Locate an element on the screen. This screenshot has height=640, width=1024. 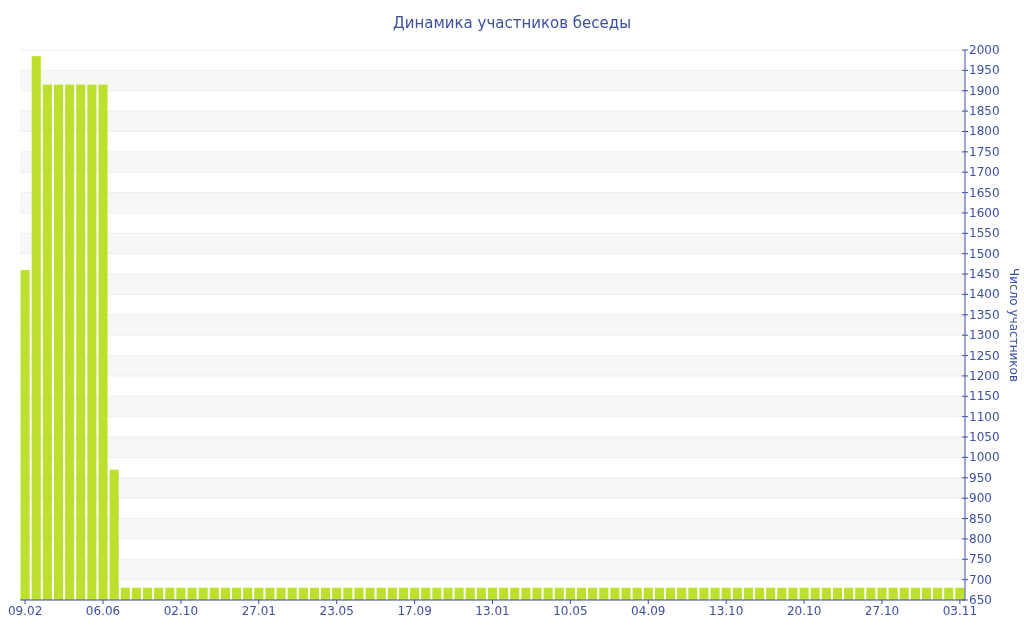
y-tick-label: 1800 is located at coordinates (984, 131).